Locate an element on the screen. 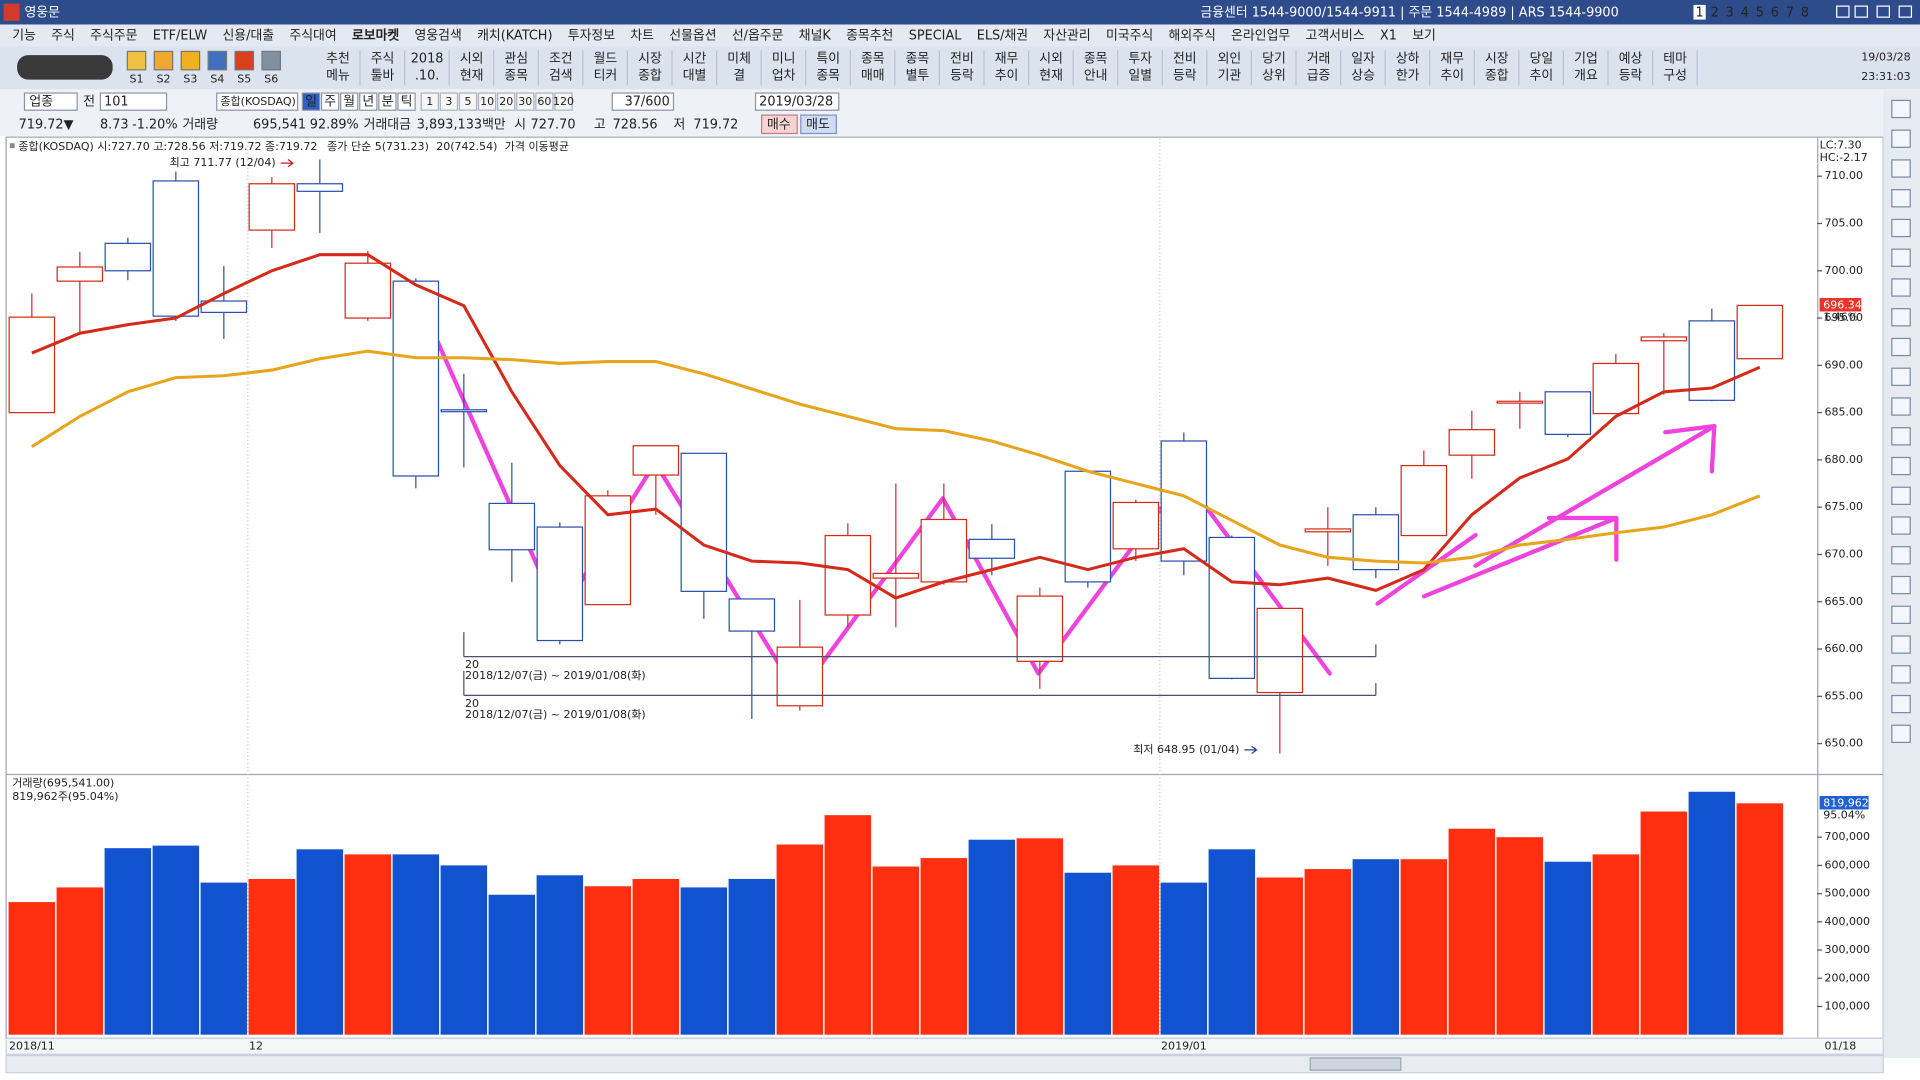 The height and width of the screenshot is (1080, 1920). toolbar-button: 별투 is located at coordinates (918, 75).